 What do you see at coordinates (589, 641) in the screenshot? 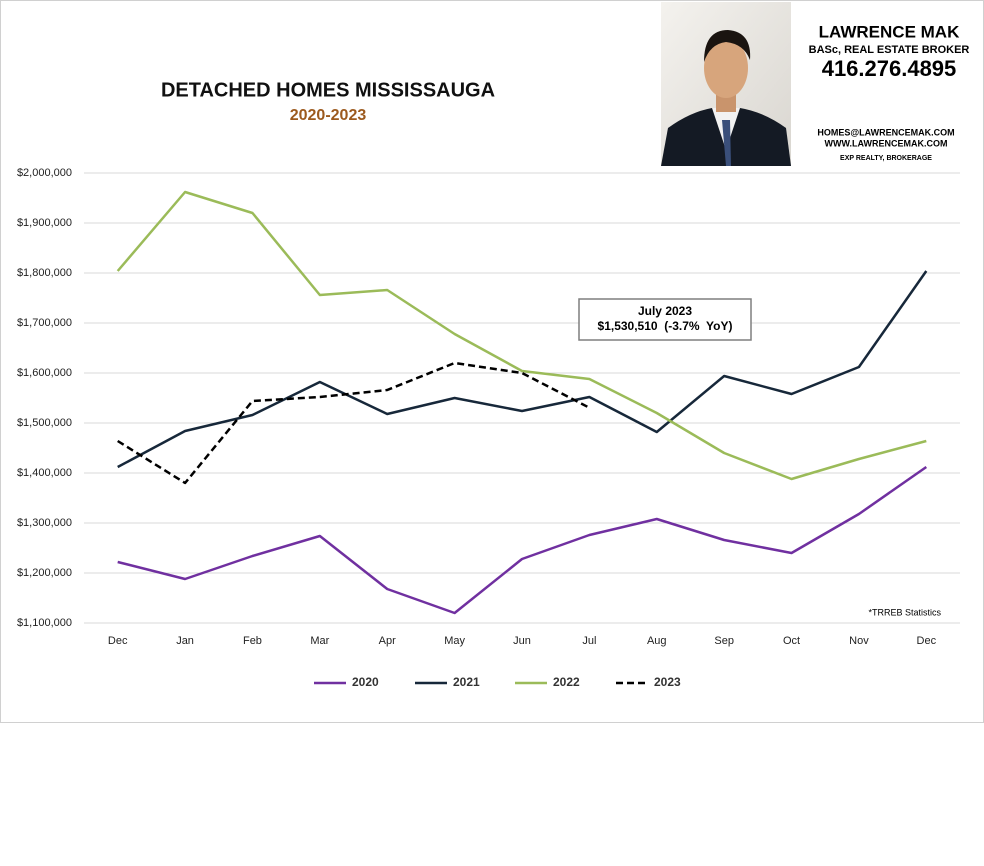
I see `x-tick-label: Jul` at bounding box center [589, 641].